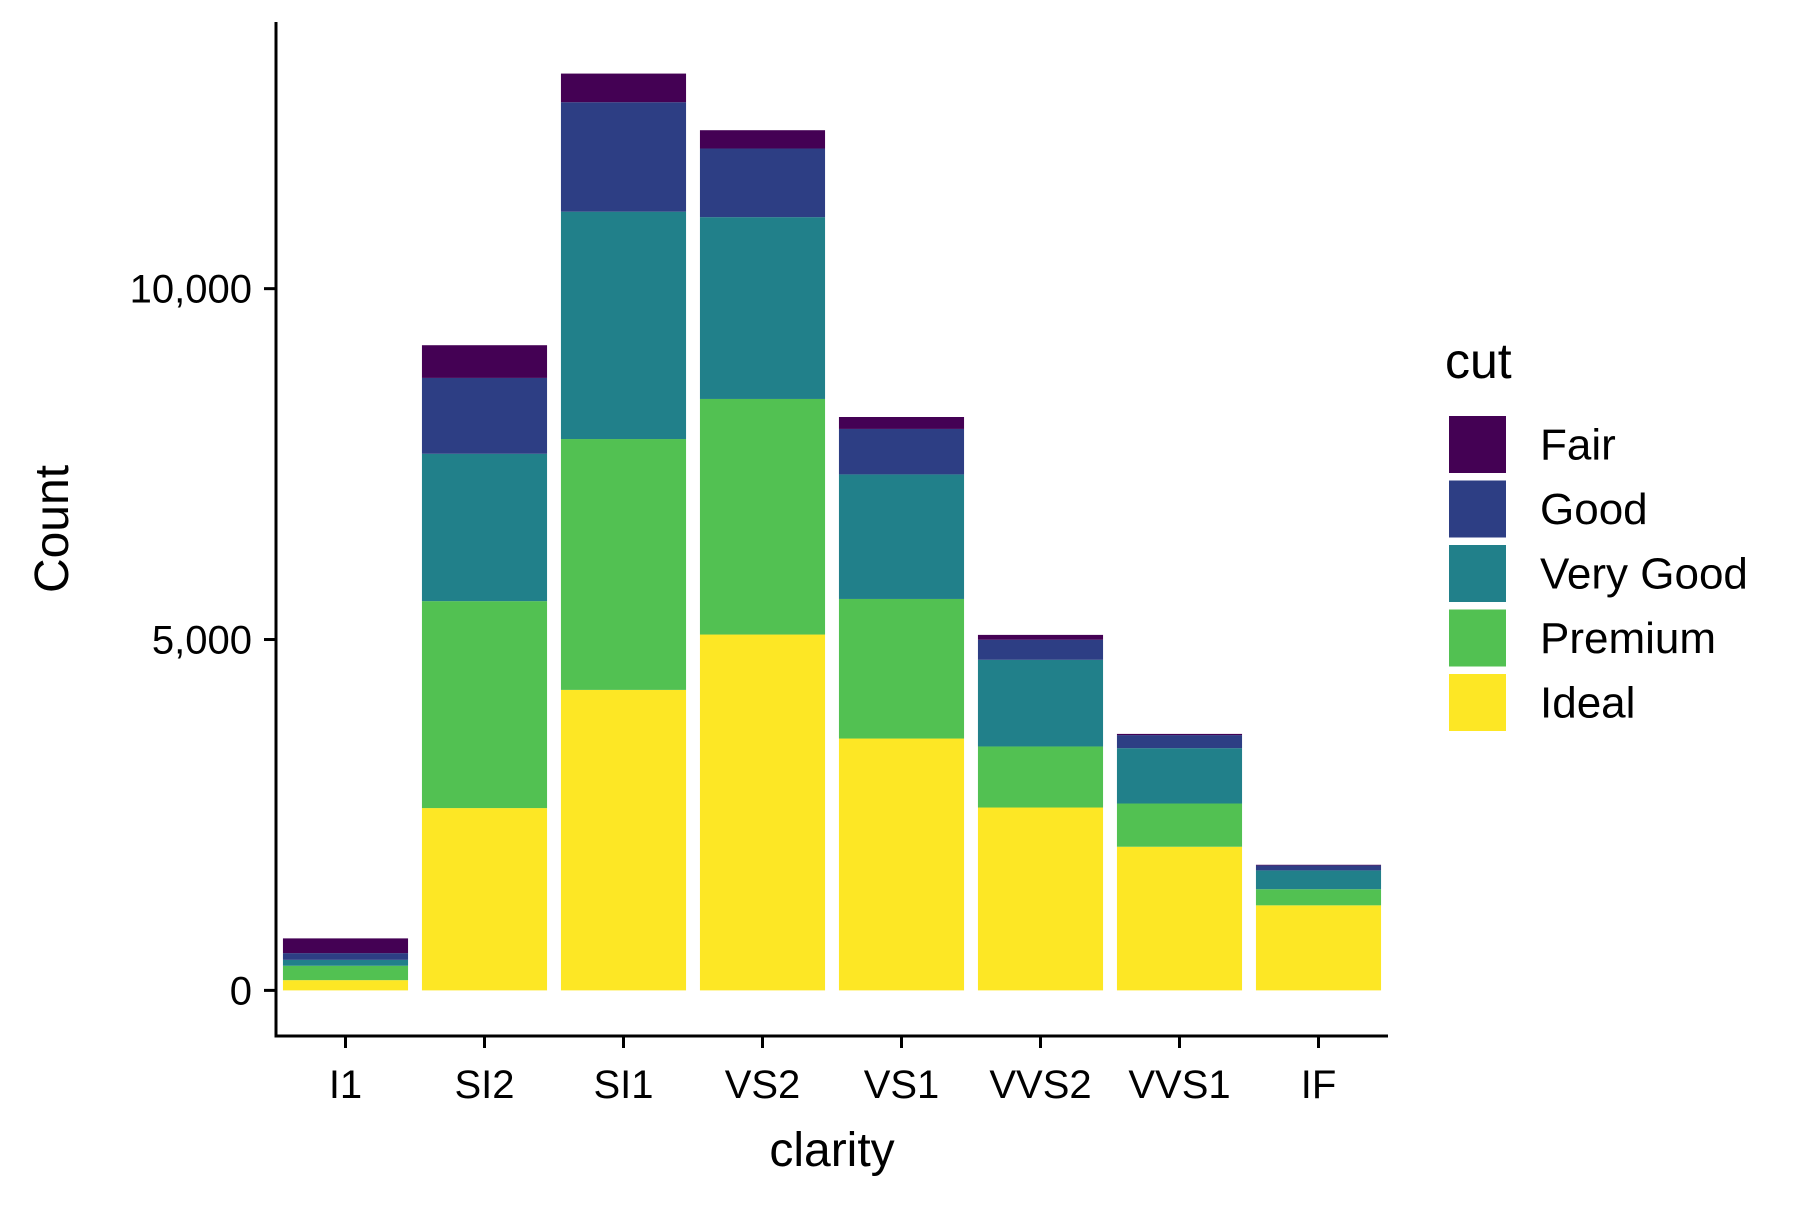  I want to click on bar-si2-very-good, so click(484, 527).